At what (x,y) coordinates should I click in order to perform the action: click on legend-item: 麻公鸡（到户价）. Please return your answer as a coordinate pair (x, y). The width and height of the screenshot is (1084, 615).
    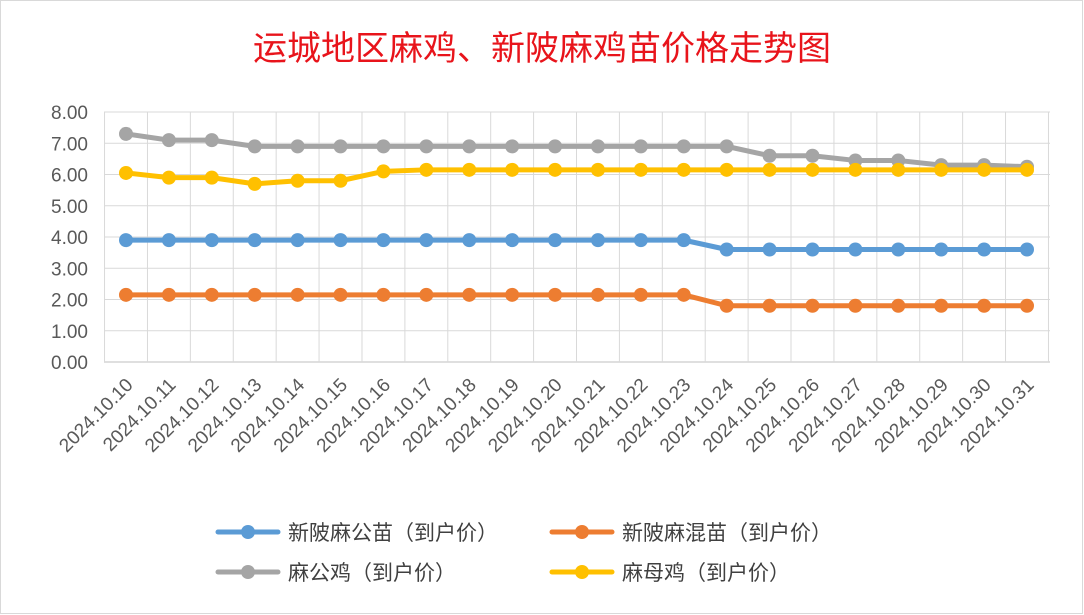
    Looking at the image, I should click on (335, 573).